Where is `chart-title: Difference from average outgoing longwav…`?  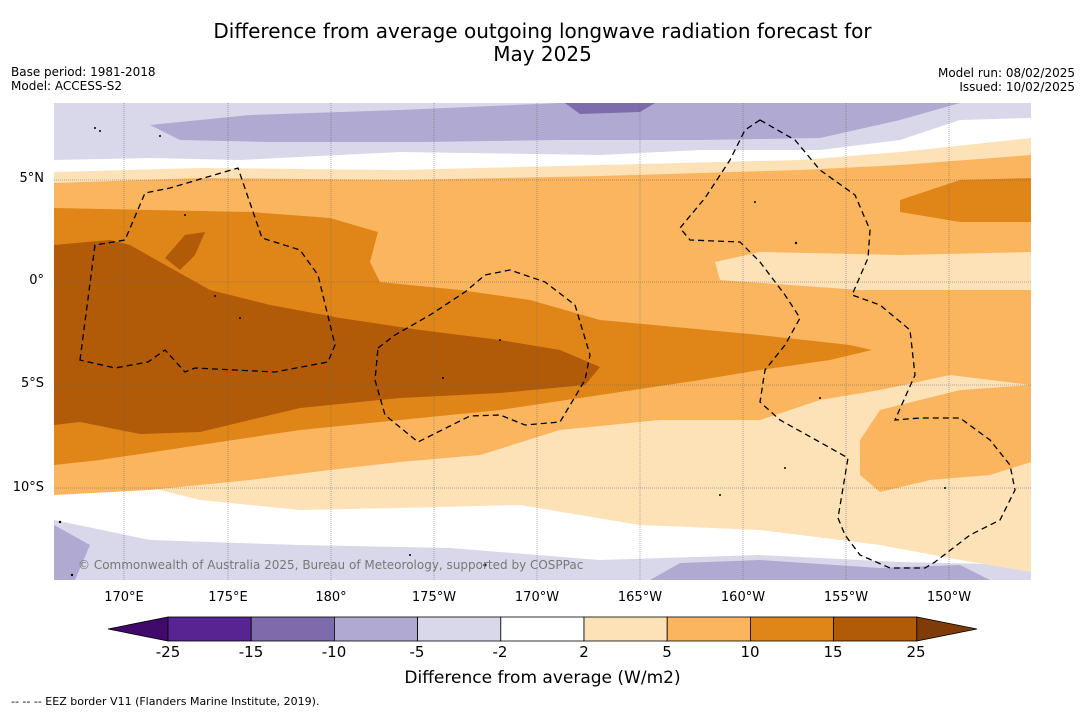
chart-title: Difference from average outgoing longwav… is located at coordinates (542, 43).